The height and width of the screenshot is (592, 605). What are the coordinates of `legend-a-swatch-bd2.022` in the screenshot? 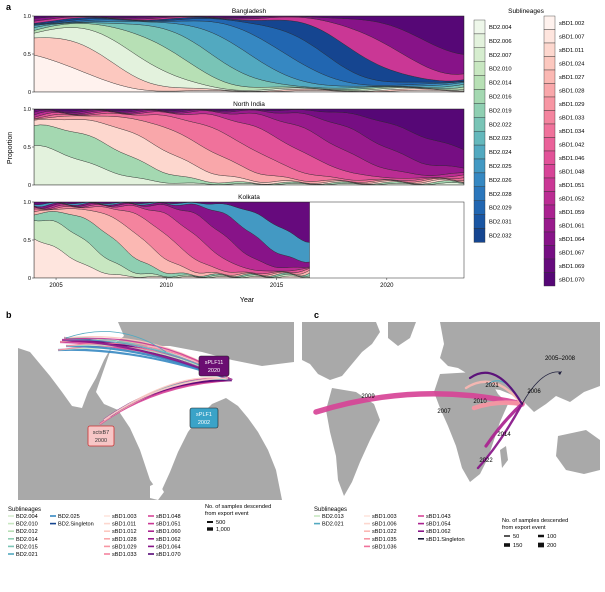 It's located at (479, 124).